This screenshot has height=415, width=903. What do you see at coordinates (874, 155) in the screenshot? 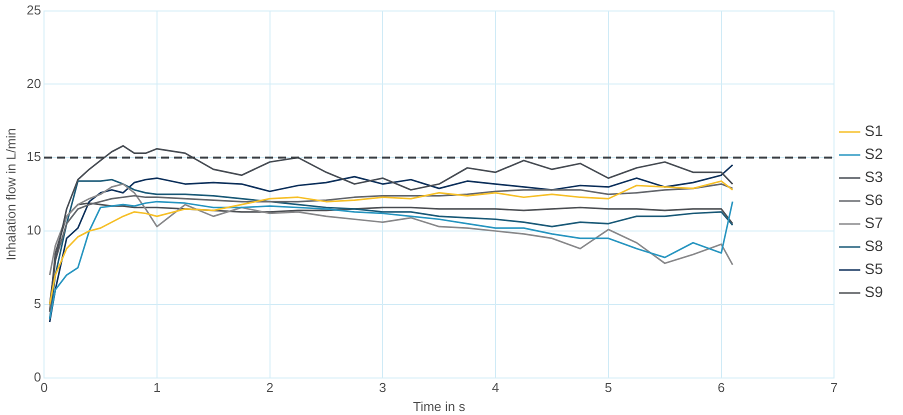
I see `legend-label: S2` at bounding box center [874, 155].